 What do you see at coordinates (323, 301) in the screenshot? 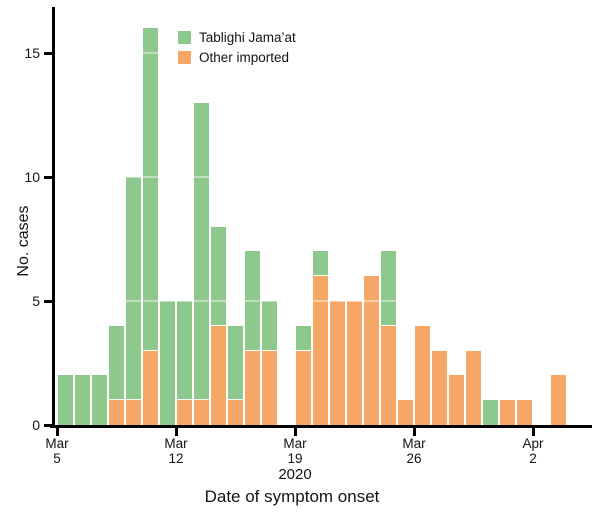
I see `gridline-y5` at bounding box center [323, 301].